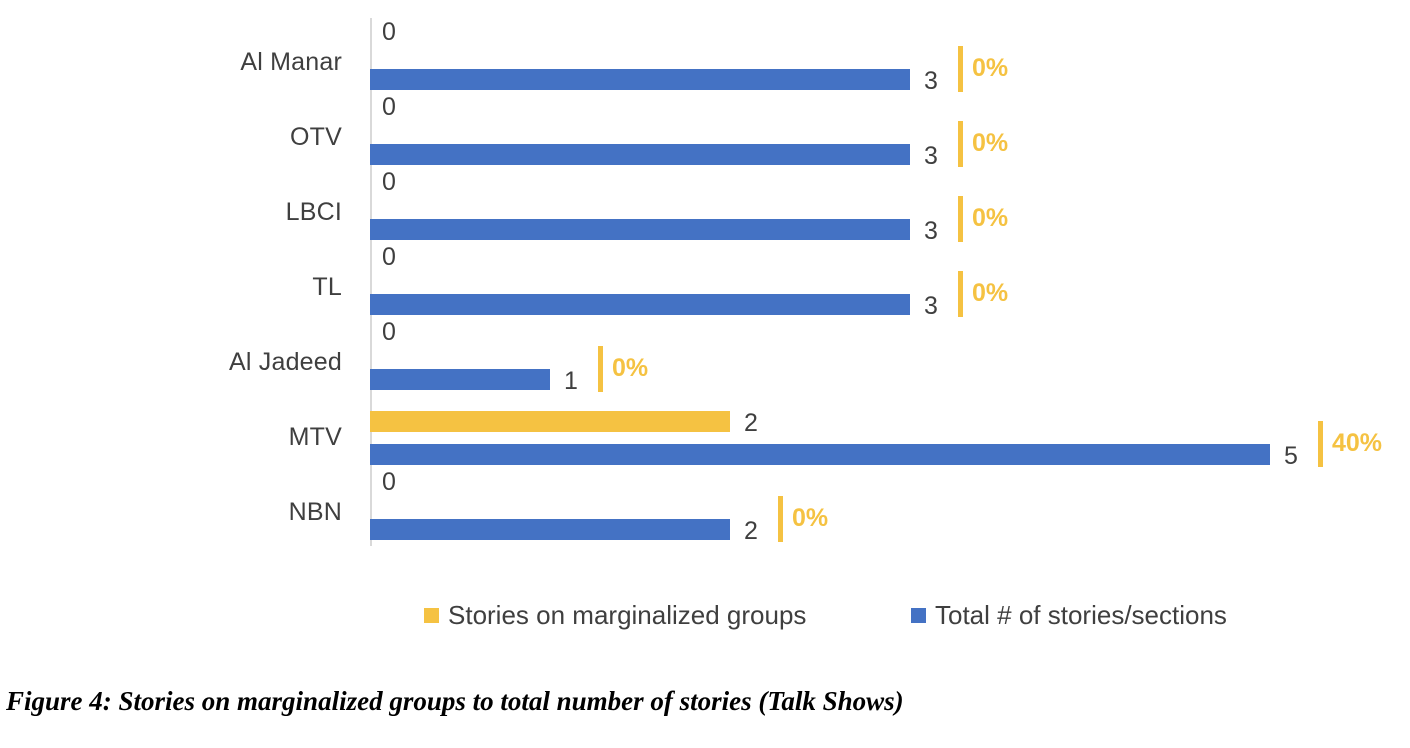 The image size is (1410, 748). What do you see at coordinates (705, 207) in the screenshot?
I see `chart-row: LBCI 0 3 0%` at bounding box center [705, 207].